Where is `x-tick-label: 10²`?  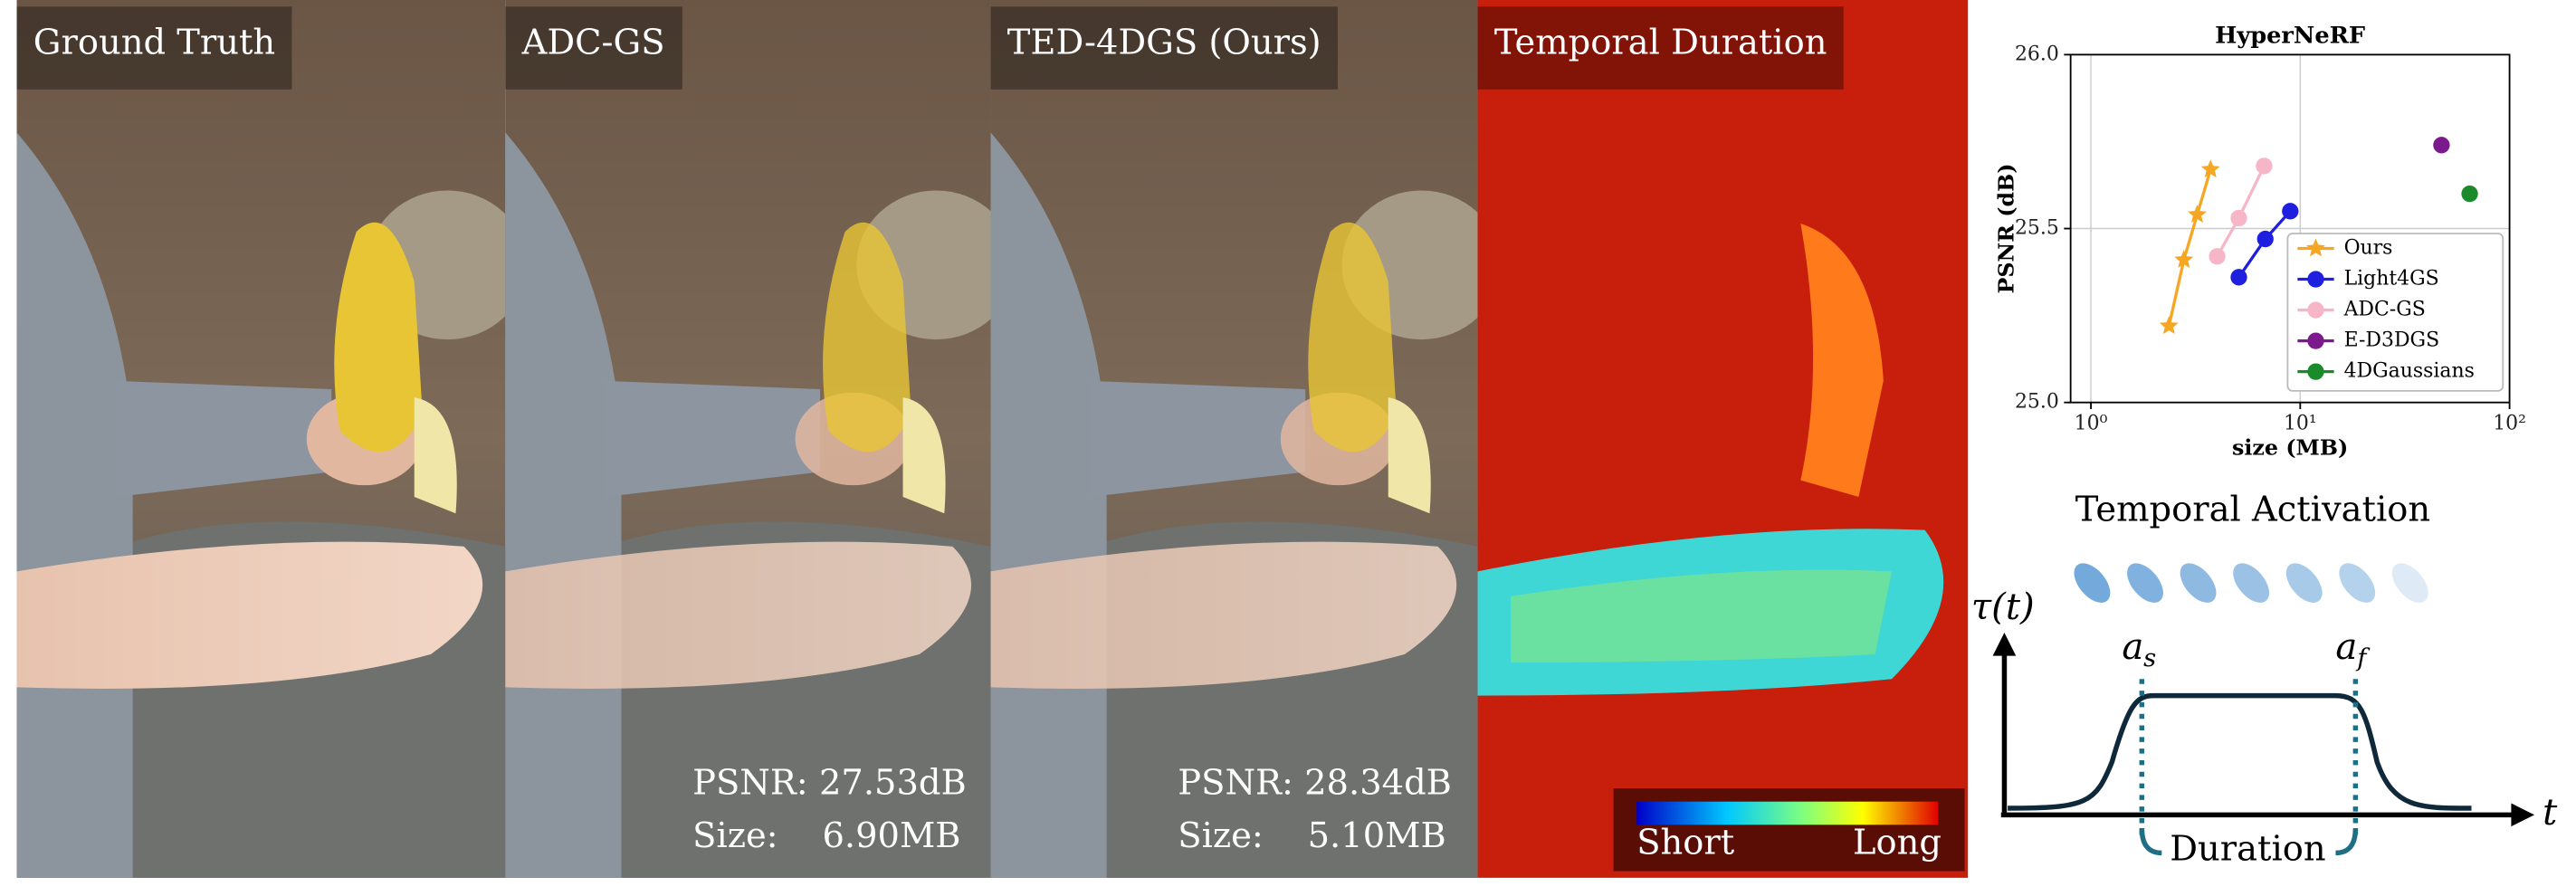
x-tick-label: 10² is located at coordinates (2509, 423).